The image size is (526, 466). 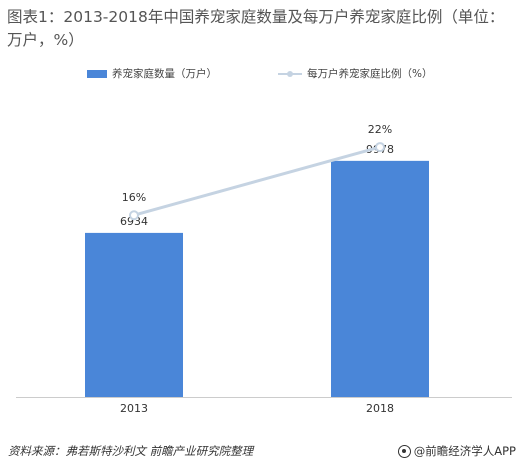 I want to click on line-series-path, so click(x=257, y=181).